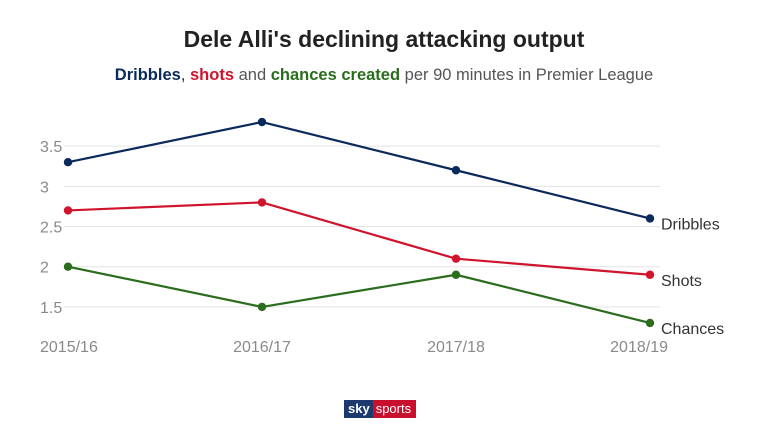 The image size is (768, 432). Describe the element at coordinates (681, 281) in the screenshot. I see `series-label-shots: Shots` at that location.